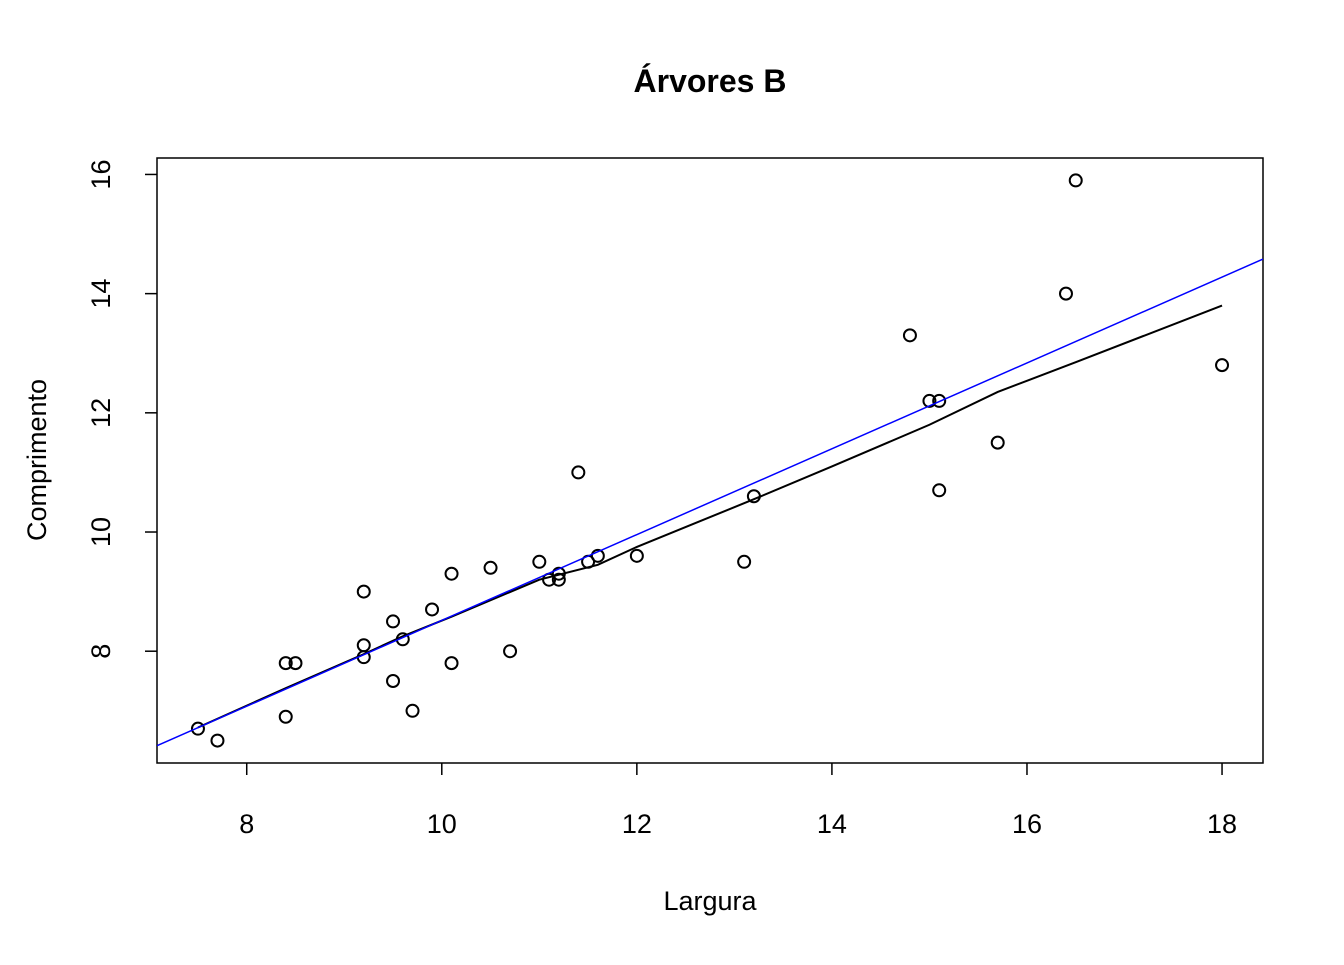 The height and width of the screenshot is (965, 1344). What do you see at coordinates (101, 294) in the screenshot?
I see `y-tick-label: 14` at bounding box center [101, 294].